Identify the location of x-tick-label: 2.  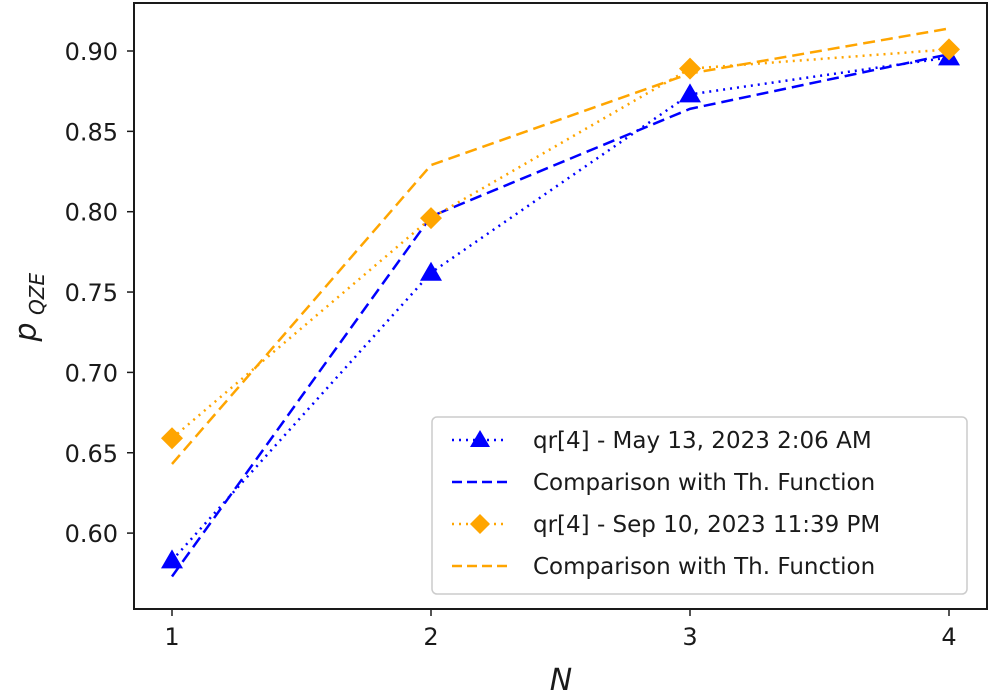
(430, 637).